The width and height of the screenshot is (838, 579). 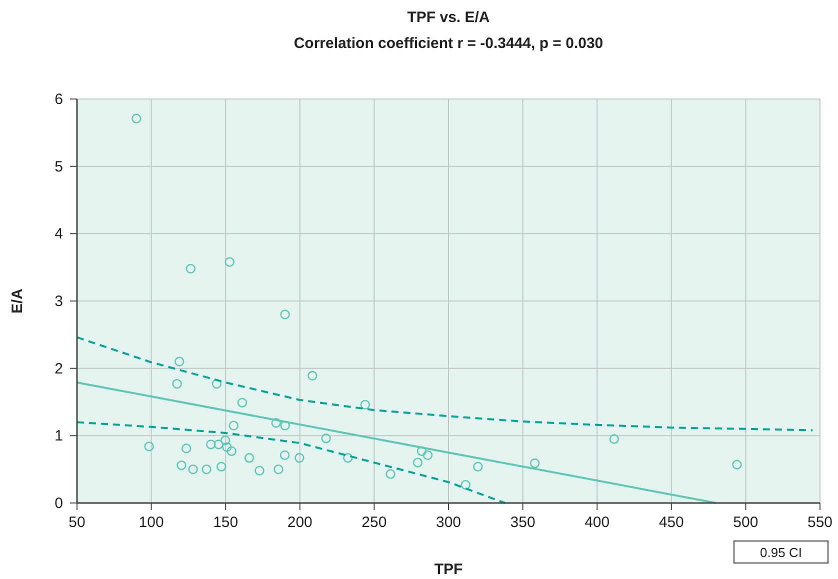 I want to click on y-axis-title: E/A, so click(x=17, y=301).